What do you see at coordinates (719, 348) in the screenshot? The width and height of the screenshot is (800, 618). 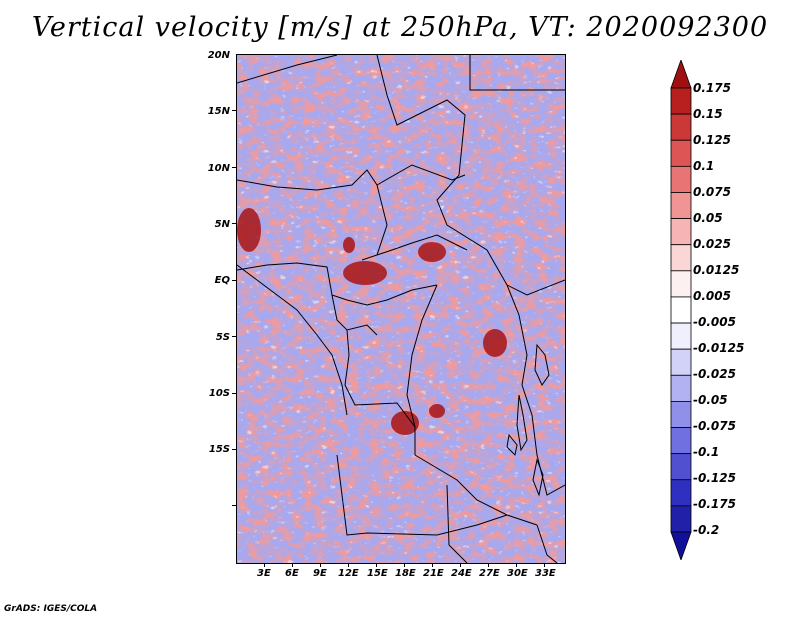 I see `colorbar-label: -0.0125` at bounding box center [719, 348].